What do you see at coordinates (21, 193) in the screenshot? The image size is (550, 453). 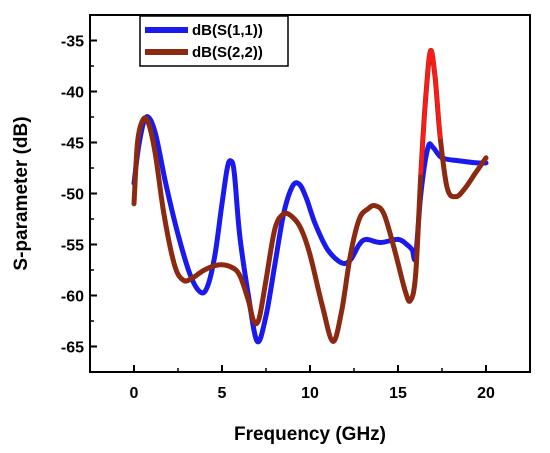 I see `y-axis-label: S-parameter (dB)` at bounding box center [21, 193].